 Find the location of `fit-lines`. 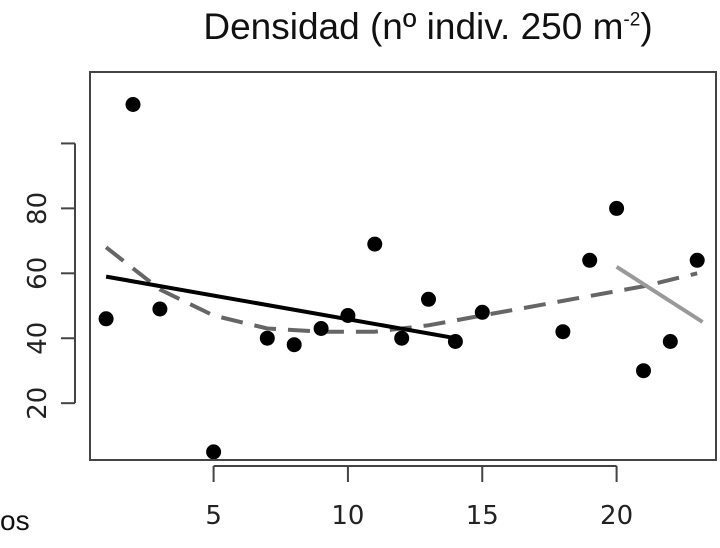

fit-lines is located at coordinates (404, 293).